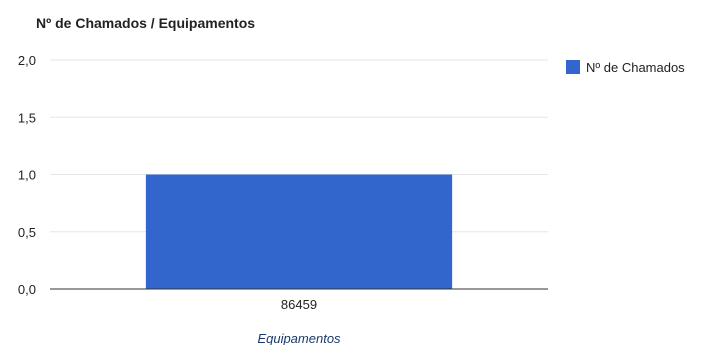 The image size is (712, 350). I want to click on bar, so click(299, 231).